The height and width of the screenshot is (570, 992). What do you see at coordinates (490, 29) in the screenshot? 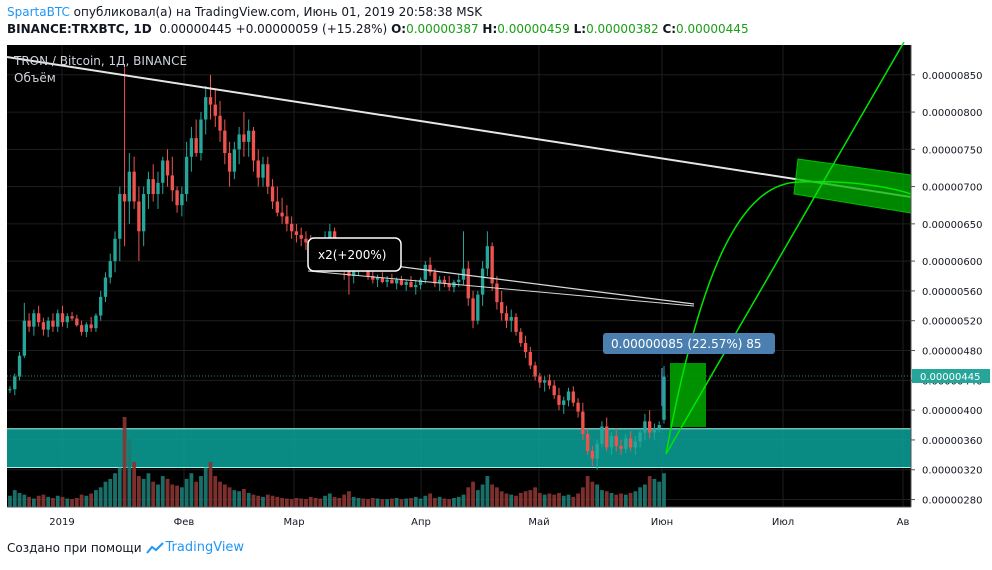
I see `high-label: H:` at bounding box center [490, 29].